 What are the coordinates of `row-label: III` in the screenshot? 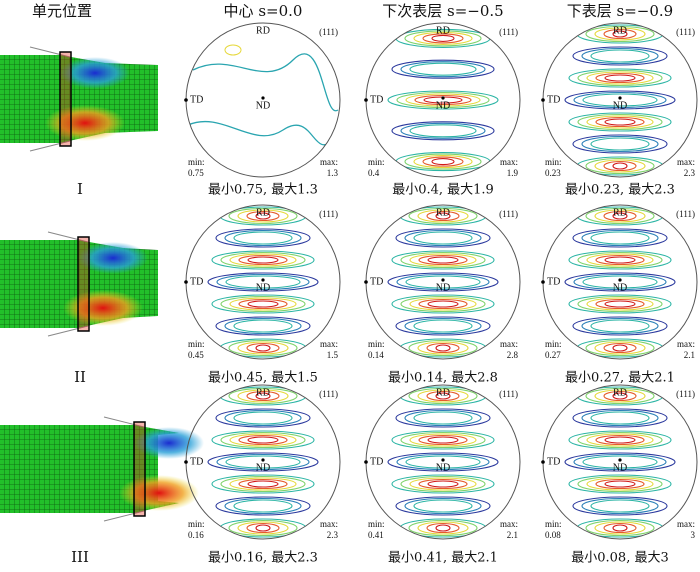 It's located at (80, 557).